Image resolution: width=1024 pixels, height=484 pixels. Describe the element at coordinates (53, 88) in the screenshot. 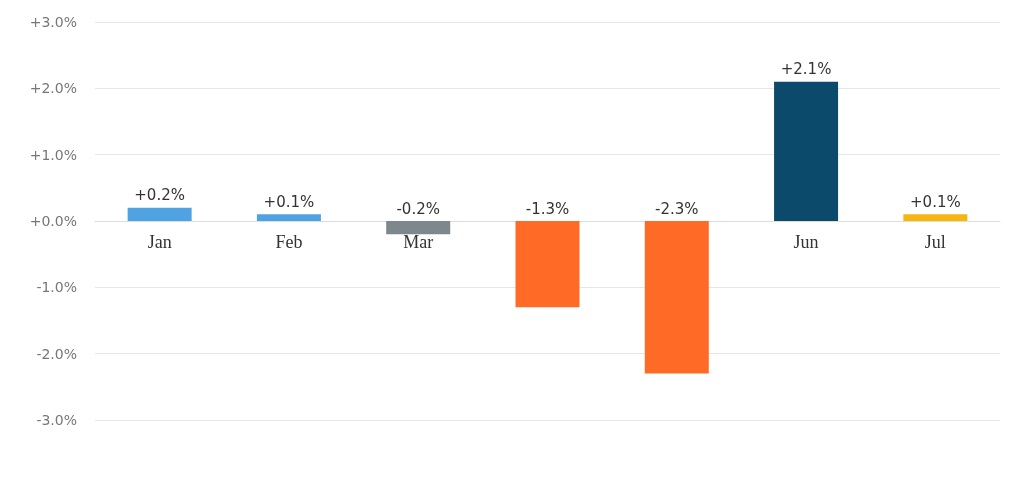

I see `y-tick-label: +2.0%` at that location.